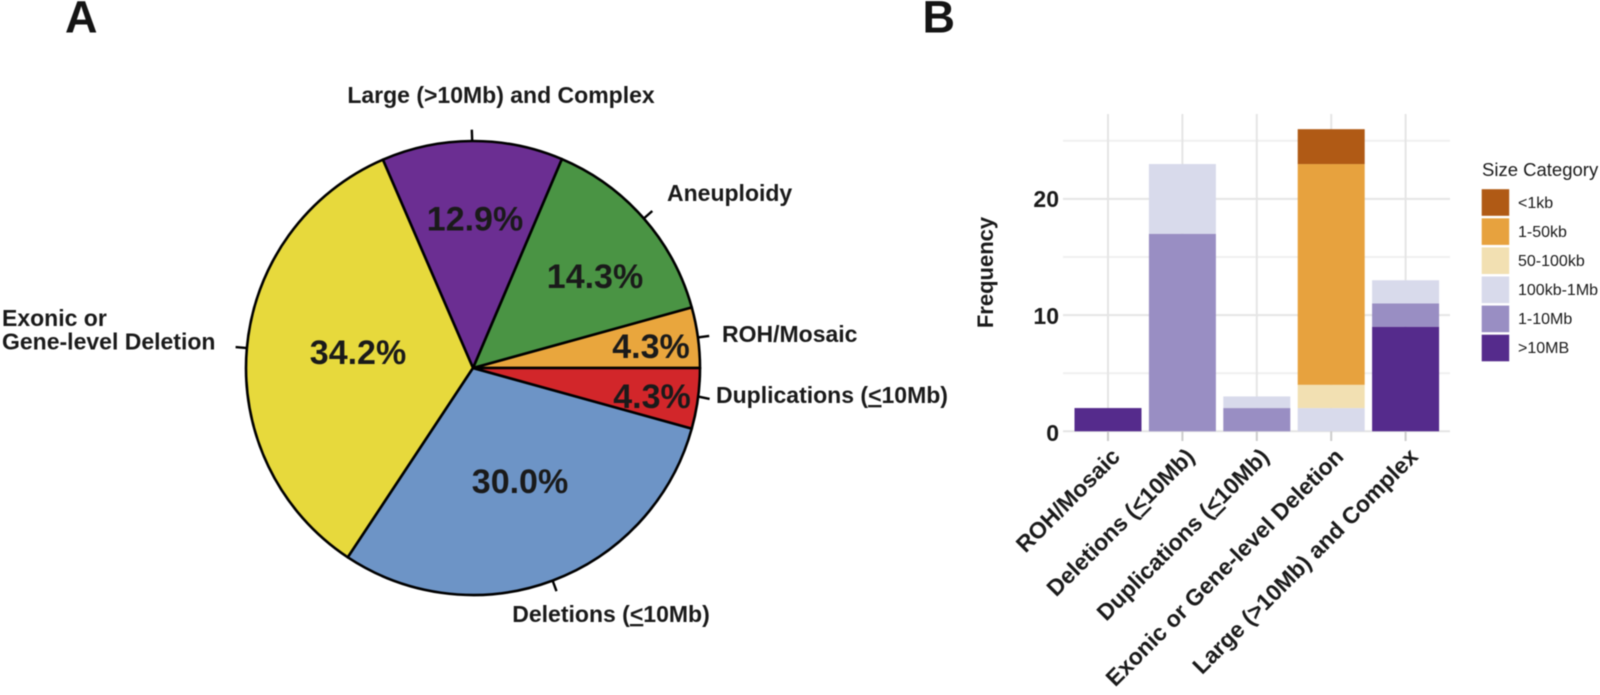 The width and height of the screenshot is (1600, 695). I want to click on svg-text: B, so click(939, 21).